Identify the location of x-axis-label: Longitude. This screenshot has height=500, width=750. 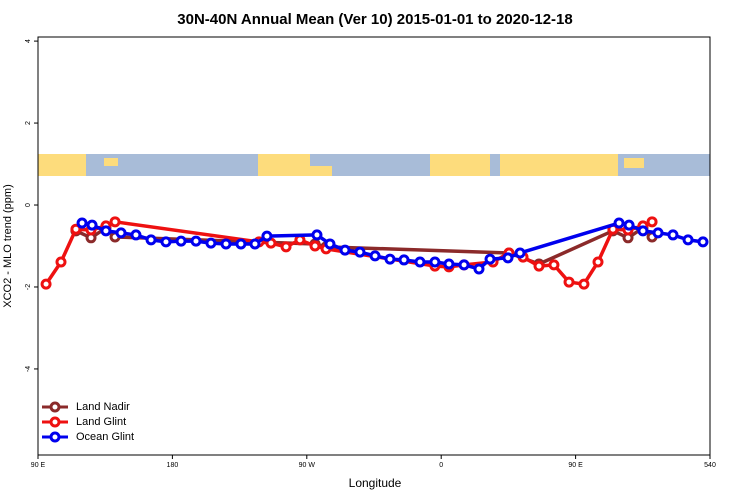
(375, 483).